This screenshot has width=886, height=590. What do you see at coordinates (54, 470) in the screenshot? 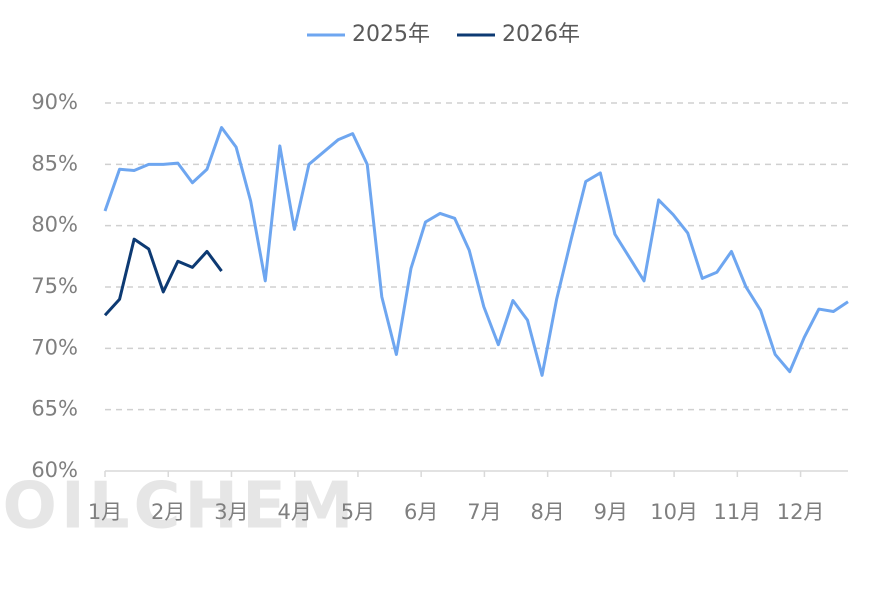
I see `y-tick-label: 60%` at bounding box center [54, 470].